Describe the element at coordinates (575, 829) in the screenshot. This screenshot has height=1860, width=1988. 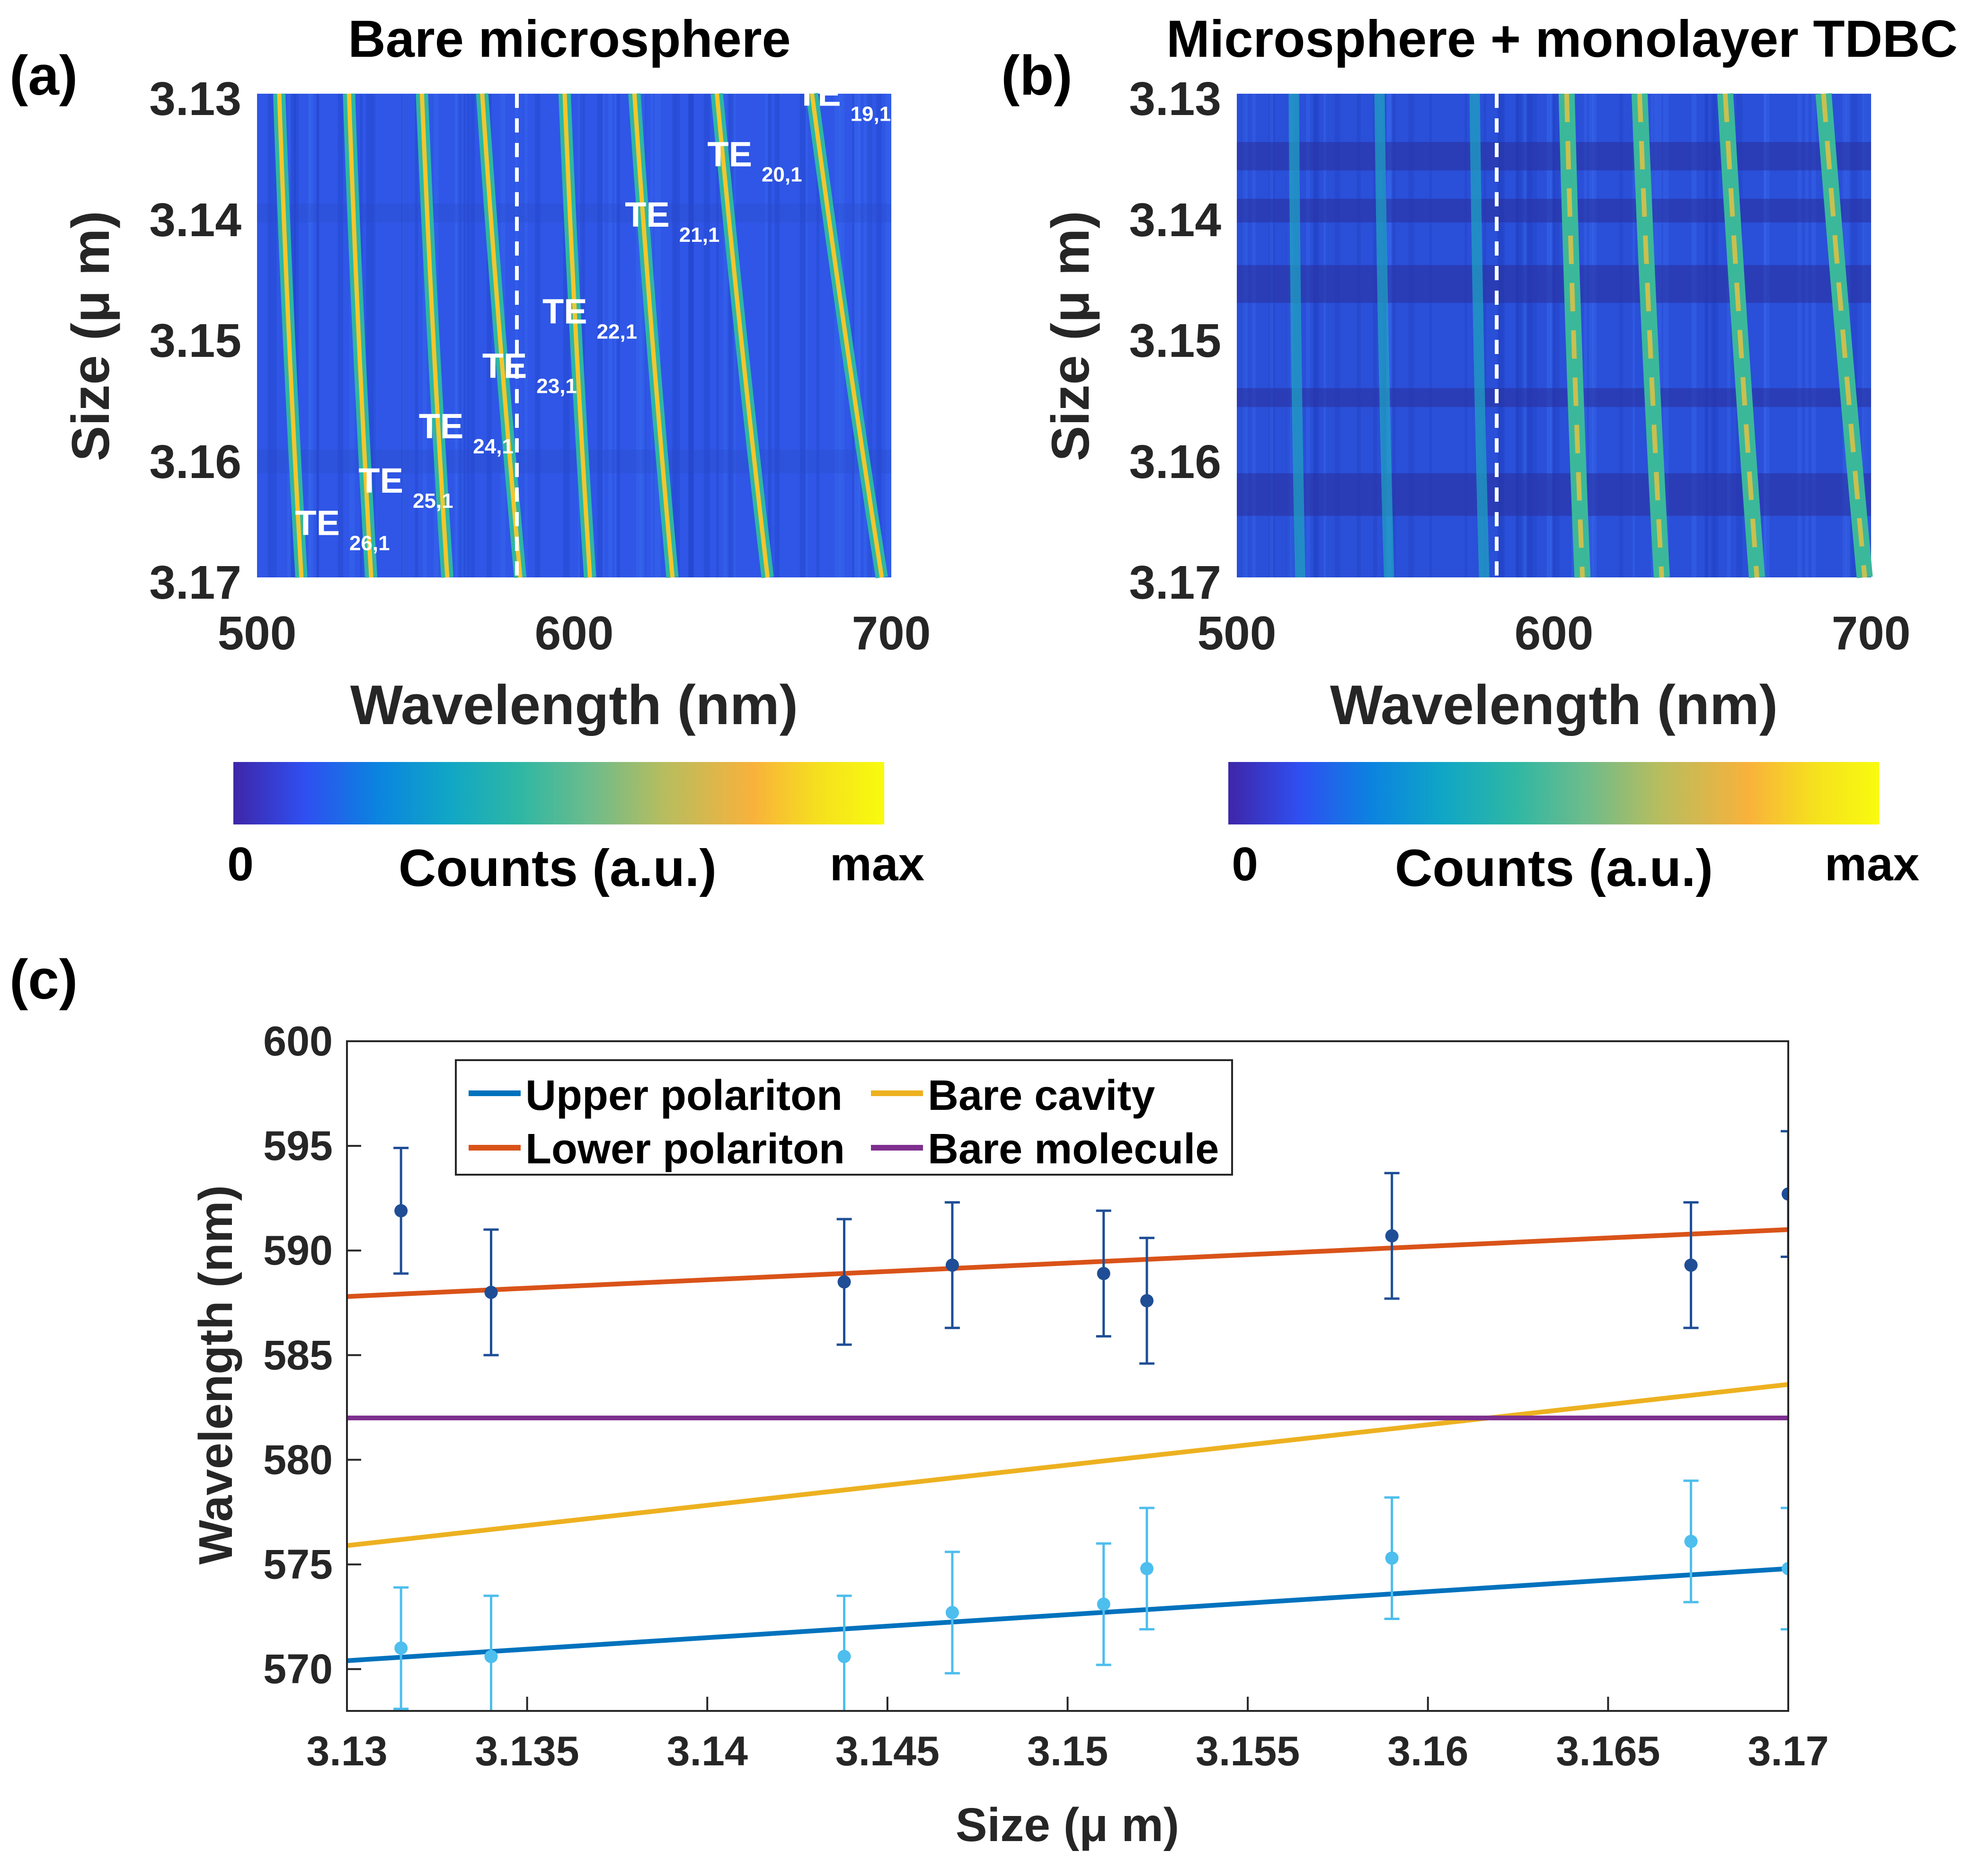
I see `panel-a-colorbar: 0 Counts (a.u.) max` at that location.